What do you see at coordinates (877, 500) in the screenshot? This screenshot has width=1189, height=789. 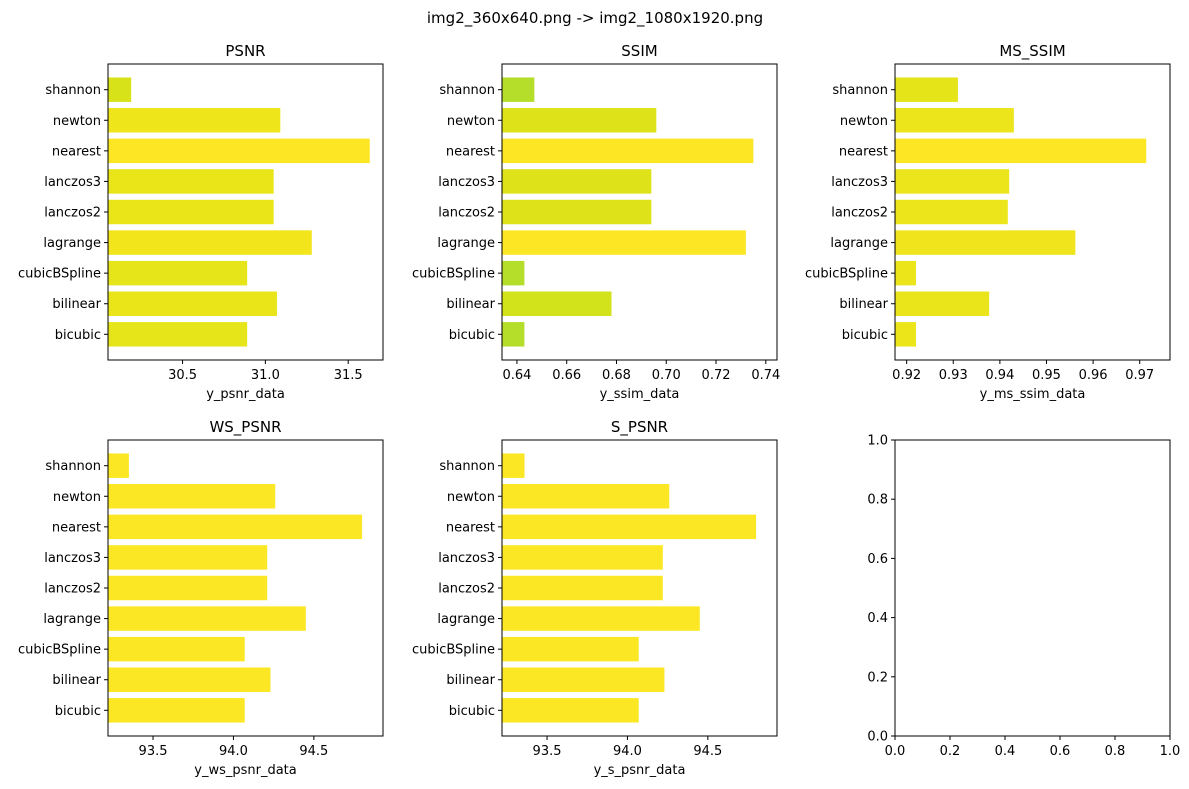 I see `ytick-label: 0.8` at bounding box center [877, 500].